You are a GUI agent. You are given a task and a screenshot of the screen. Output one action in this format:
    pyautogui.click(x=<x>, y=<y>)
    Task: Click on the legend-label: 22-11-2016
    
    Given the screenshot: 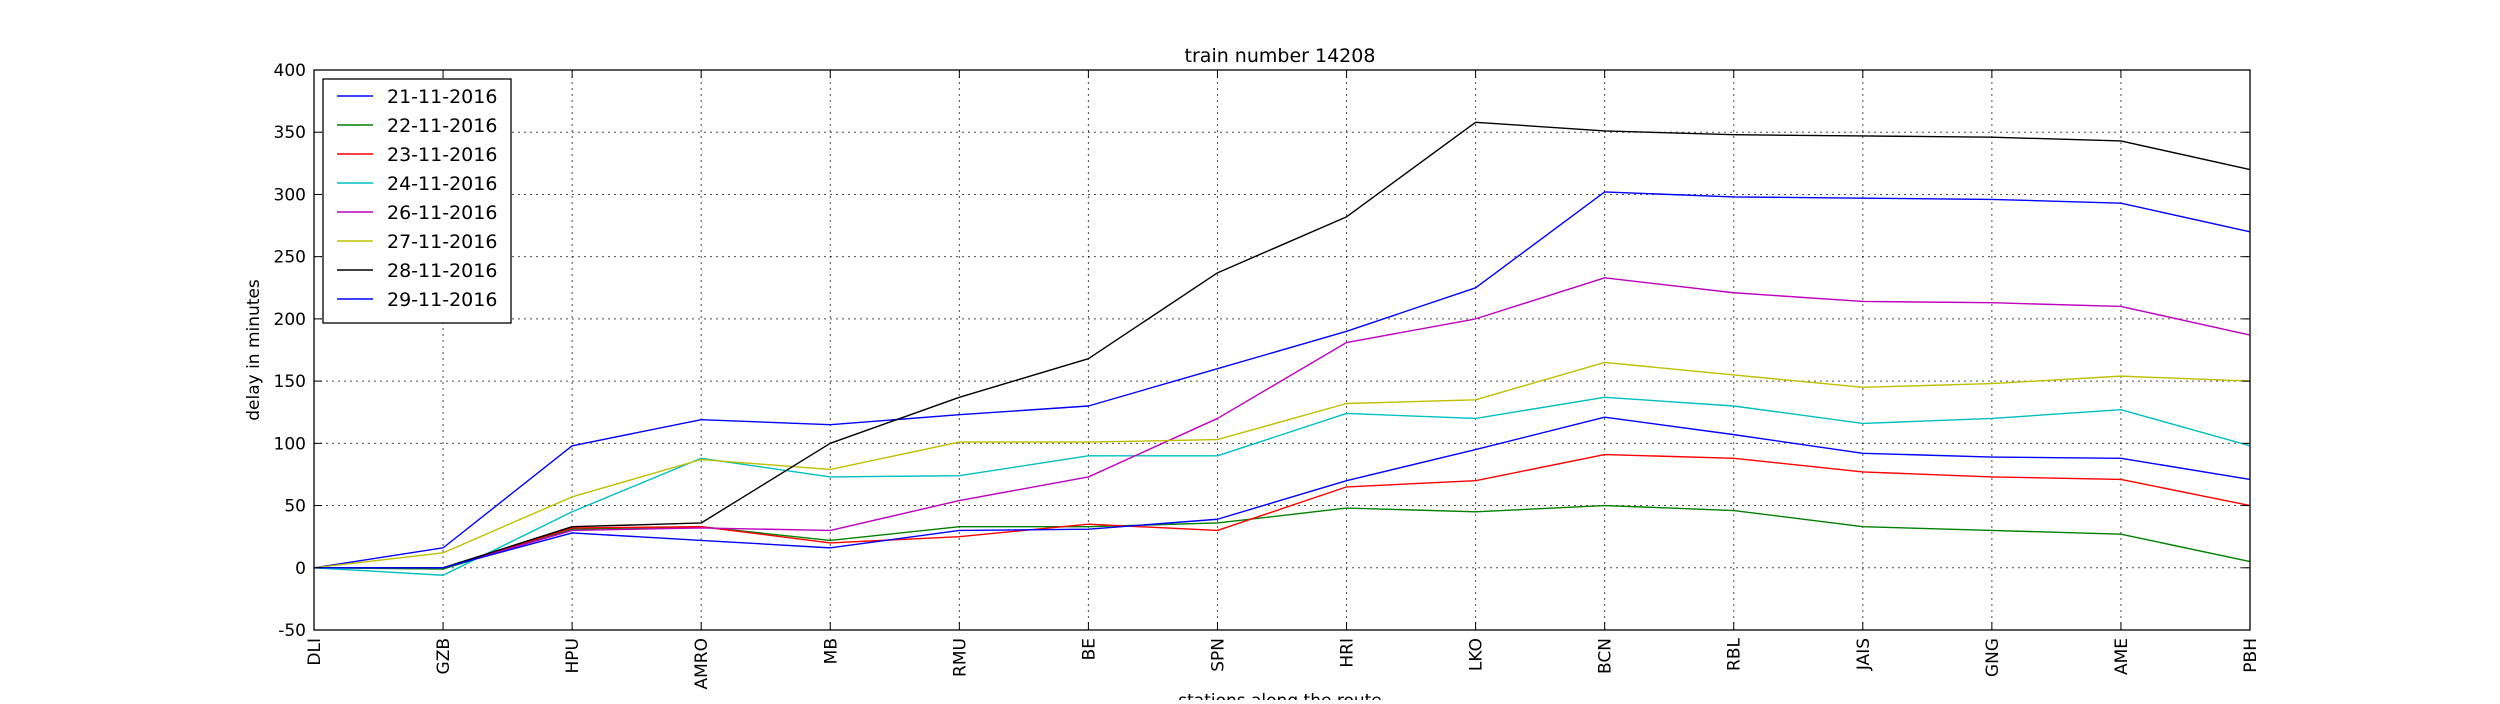 What is the action you would take?
    pyautogui.click(x=442, y=126)
    